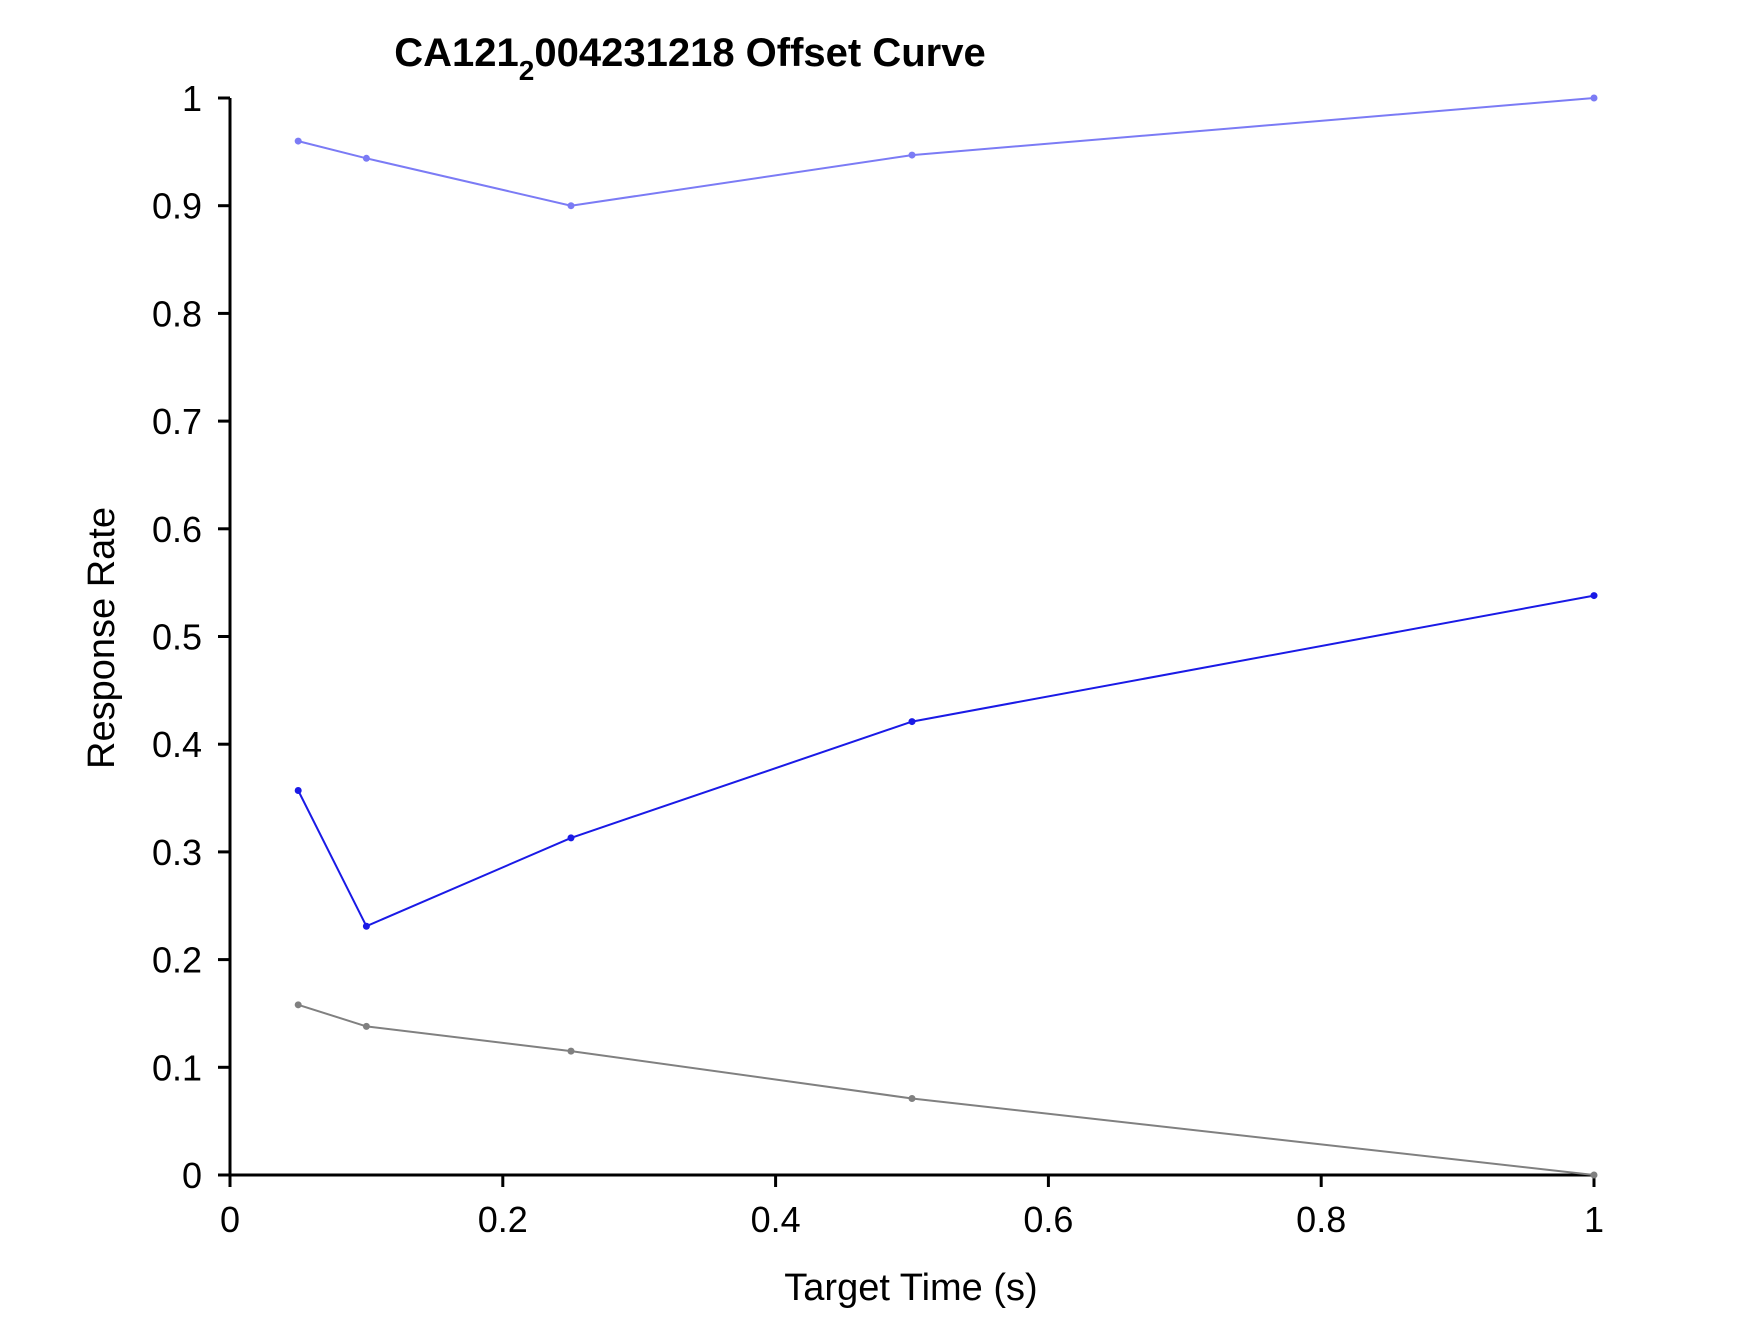 The image size is (1750, 1318). Describe the element at coordinates (527, 70) in the screenshot. I see `chart-title-subscript: 2` at that location.